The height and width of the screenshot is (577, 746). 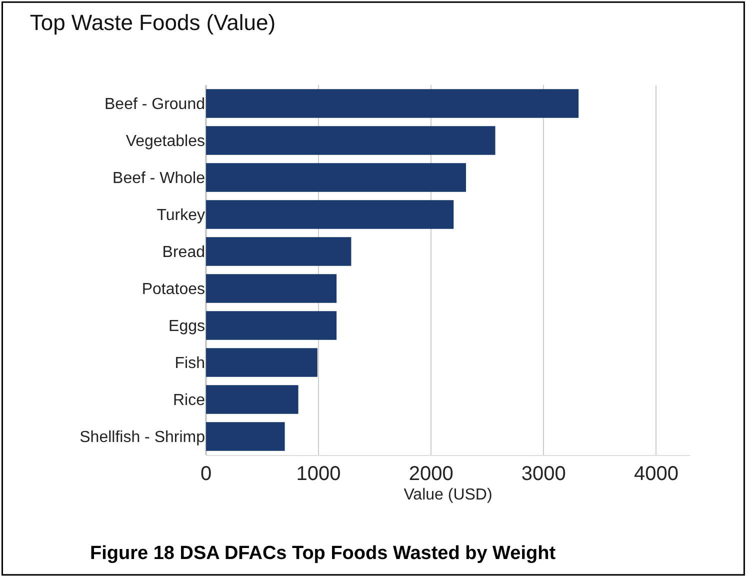 What do you see at coordinates (189, 401) in the screenshot?
I see `y-tick-label: Rice` at bounding box center [189, 401].